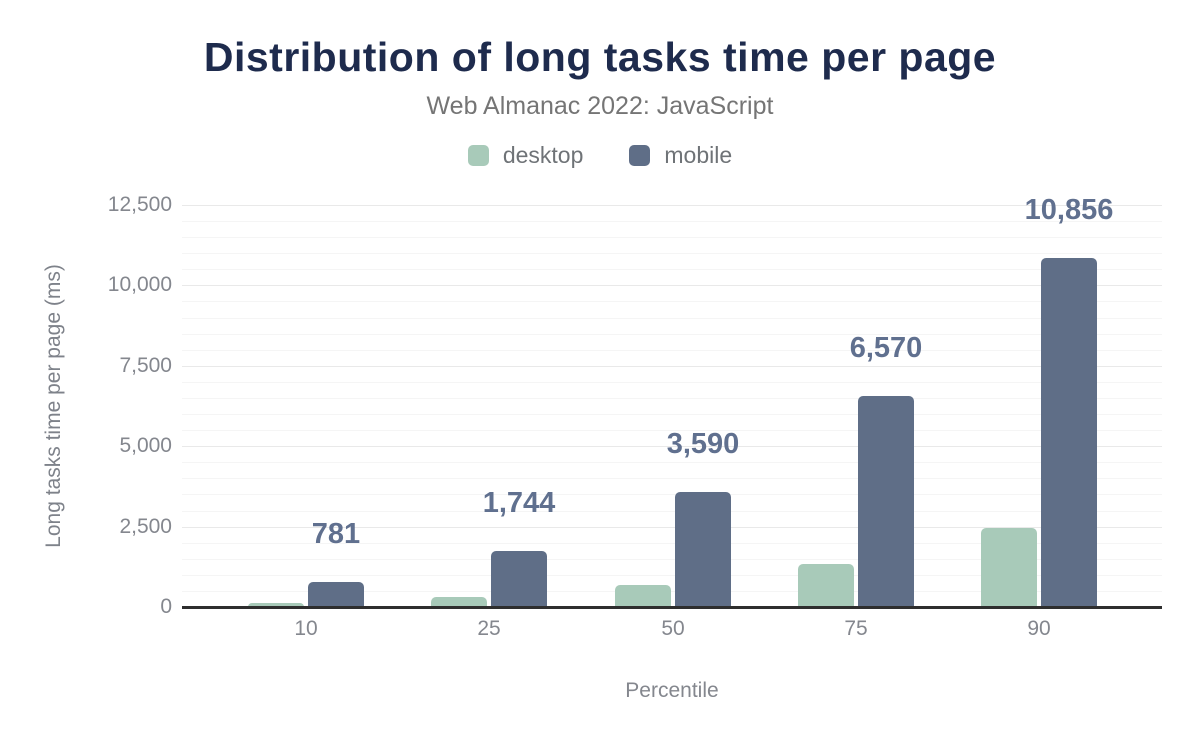 The width and height of the screenshot is (1200, 742). What do you see at coordinates (145, 445) in the screenshot?
I see `y-tick-label: 5,000` at bounding box center [145, 445].